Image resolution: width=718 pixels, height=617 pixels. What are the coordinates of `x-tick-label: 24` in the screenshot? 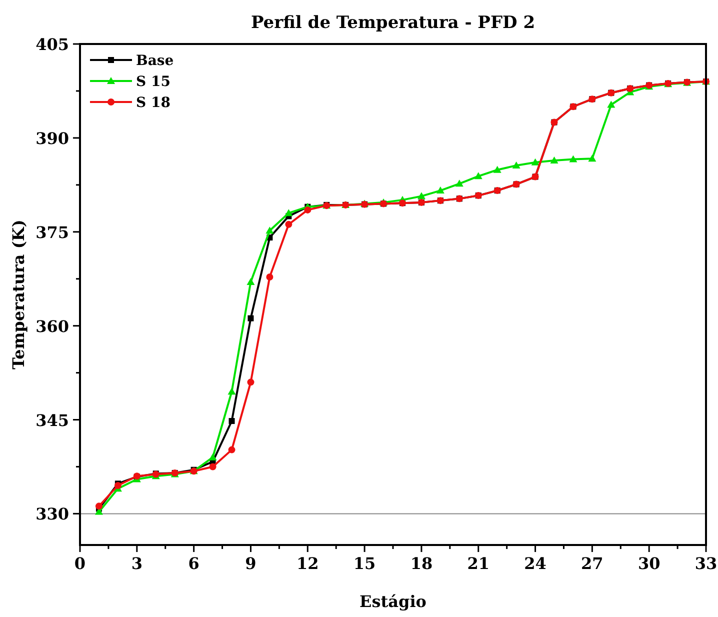 It's located at (535, 563).